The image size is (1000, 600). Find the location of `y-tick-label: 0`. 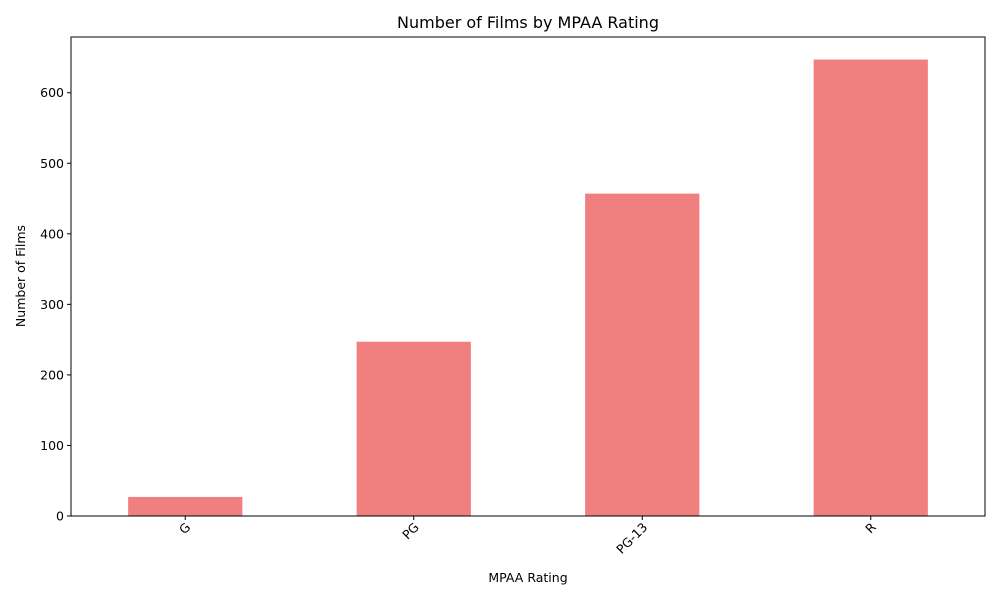

y-tick-label: 0 is located at coordinates (60, 516).